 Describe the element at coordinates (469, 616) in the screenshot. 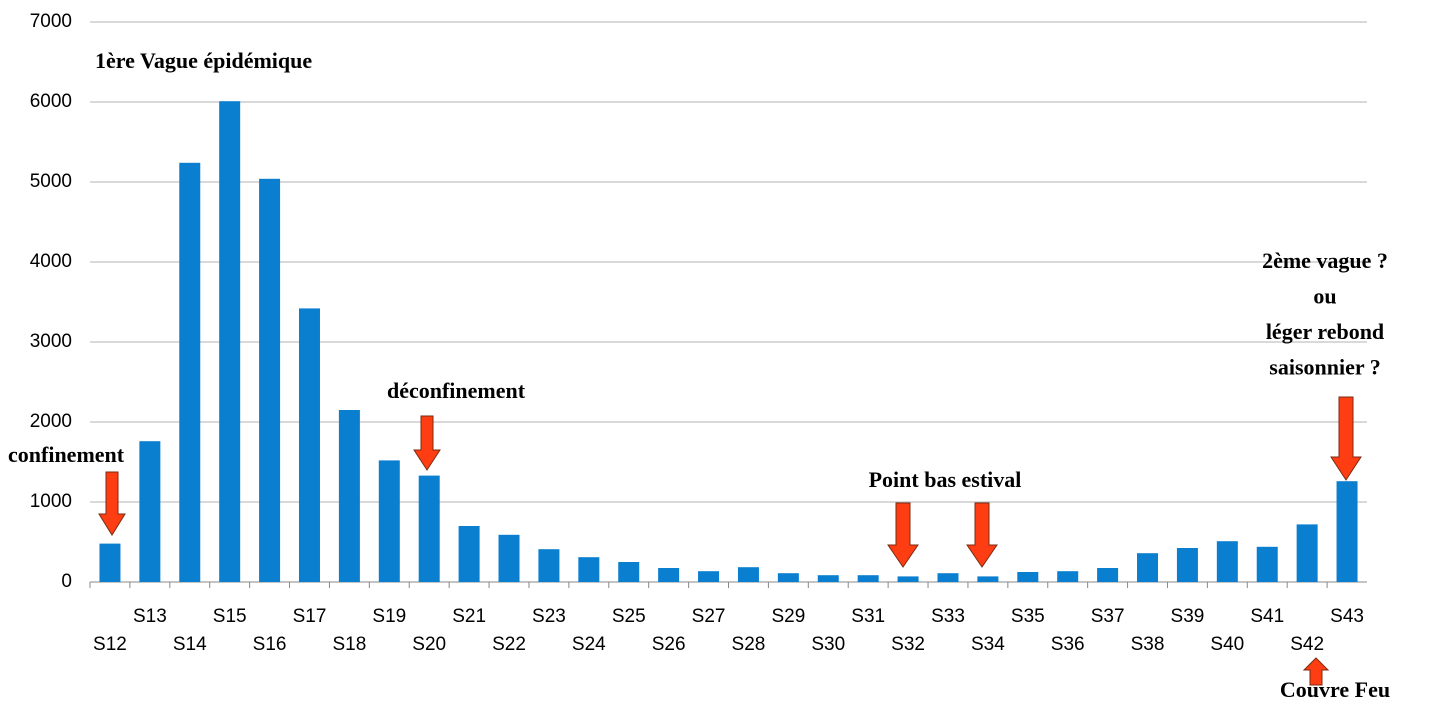

I see `x-tick-label: S21` at that location.